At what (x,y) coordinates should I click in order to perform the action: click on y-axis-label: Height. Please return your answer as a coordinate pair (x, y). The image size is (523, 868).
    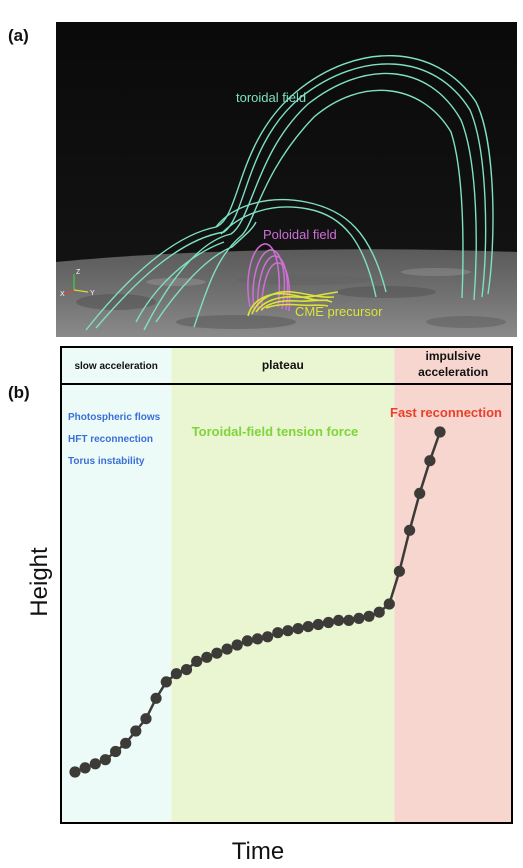
    Looking at the image, I should click on (39, 582).